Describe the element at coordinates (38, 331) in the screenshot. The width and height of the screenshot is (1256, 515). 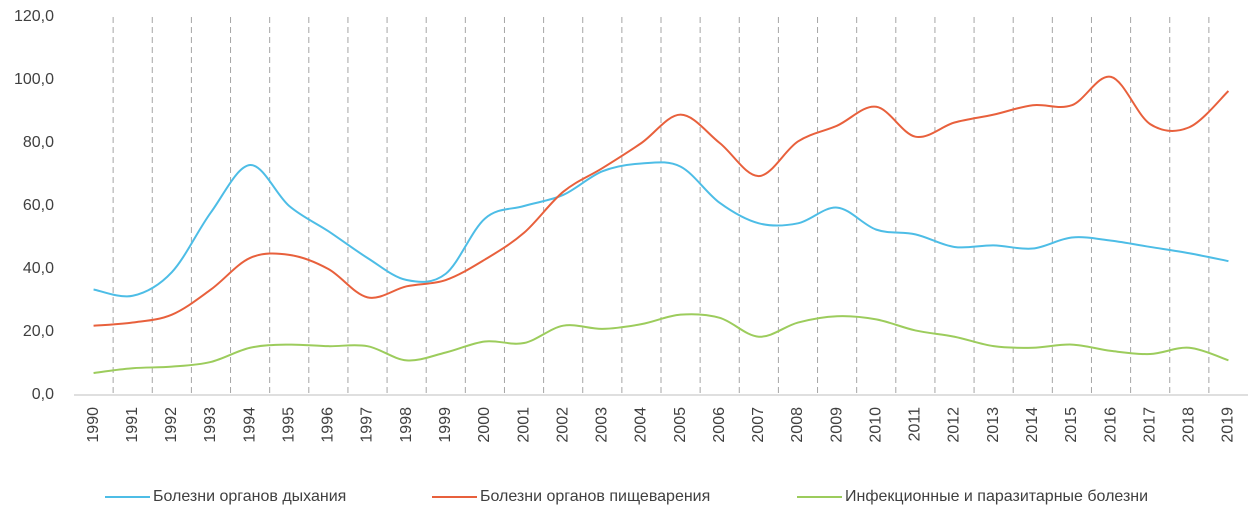
I see `y-tick-label: 20,0` at that location.